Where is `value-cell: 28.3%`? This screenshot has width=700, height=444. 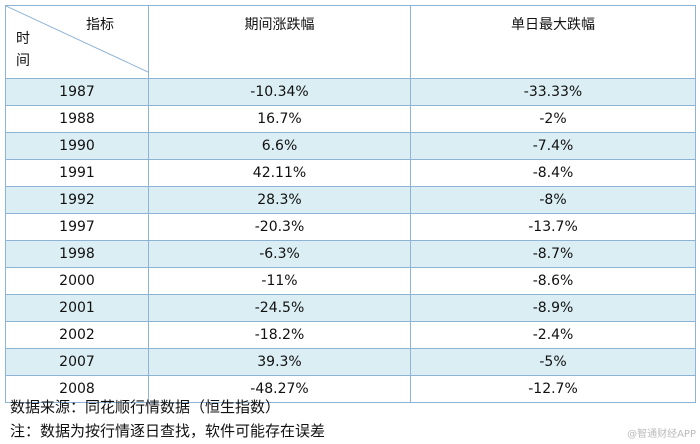
value-cell: 28.3% is located at coordinates (279, 200).